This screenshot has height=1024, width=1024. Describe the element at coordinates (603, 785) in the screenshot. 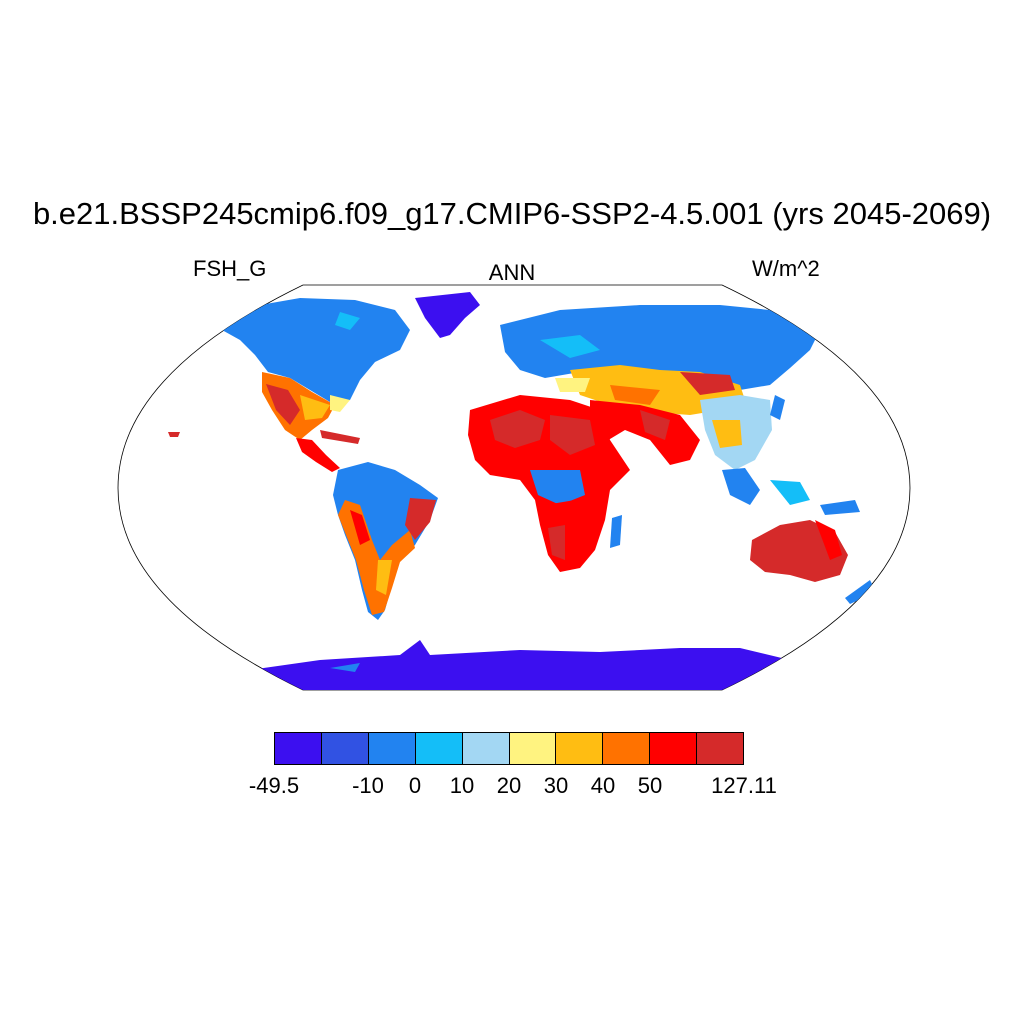

I see `colorbar-label: 40` at that location.